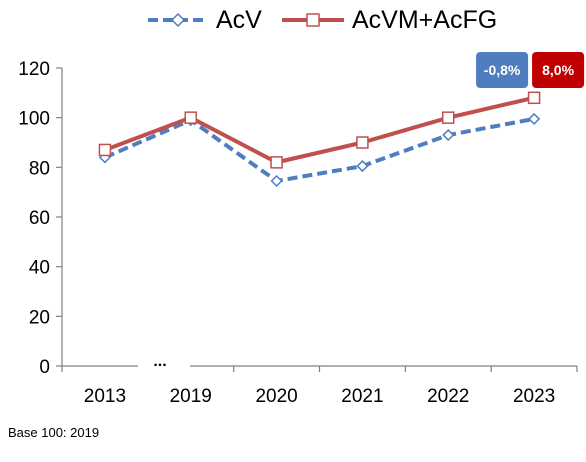  I want to click on legend-label-acvm-acfg: AcVM+AcFG, so click(424, 20).